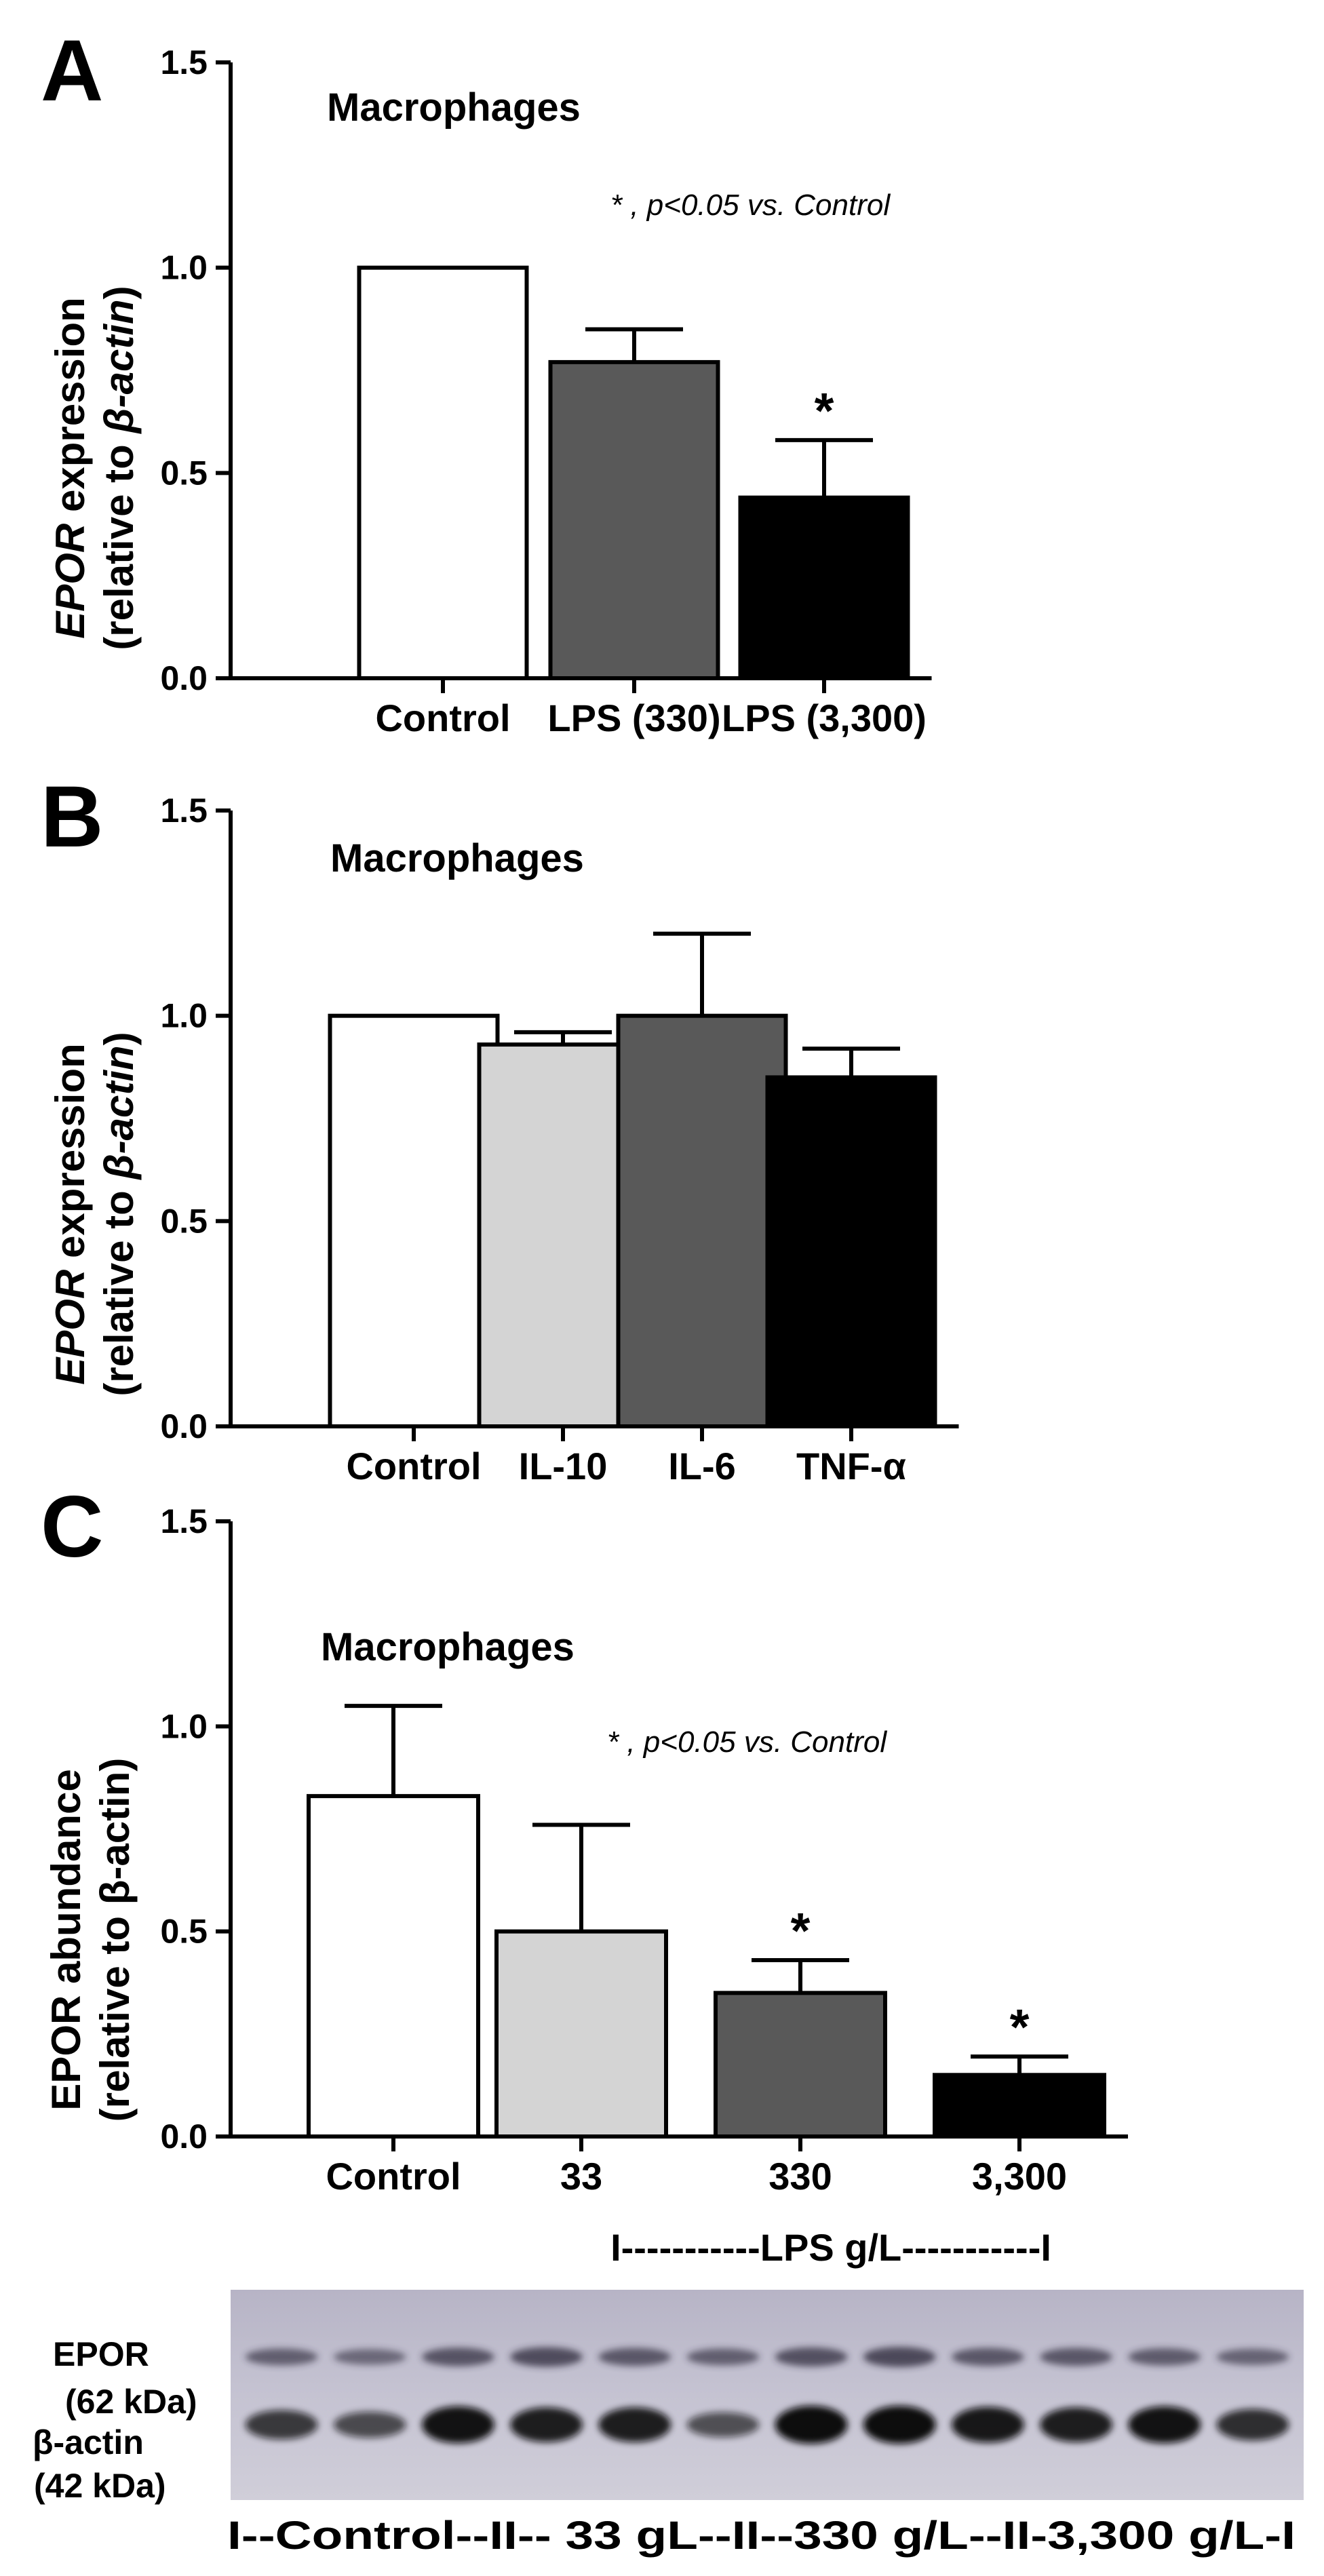 This screenshot has height=2576, width=1324. I want to click on panel-a-title: Macrophages, so click(454, 107).